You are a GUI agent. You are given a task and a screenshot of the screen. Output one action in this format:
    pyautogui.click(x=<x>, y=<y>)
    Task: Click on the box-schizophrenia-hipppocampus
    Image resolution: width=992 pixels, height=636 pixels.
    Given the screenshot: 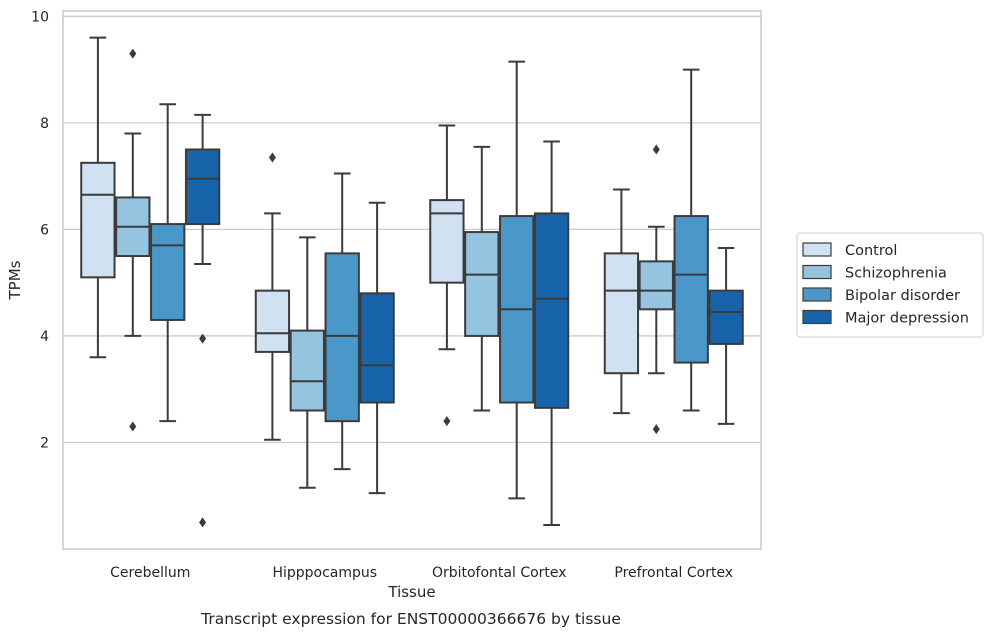 What is the action you would take?
    pyautogui.click(x=307, y=362)
    